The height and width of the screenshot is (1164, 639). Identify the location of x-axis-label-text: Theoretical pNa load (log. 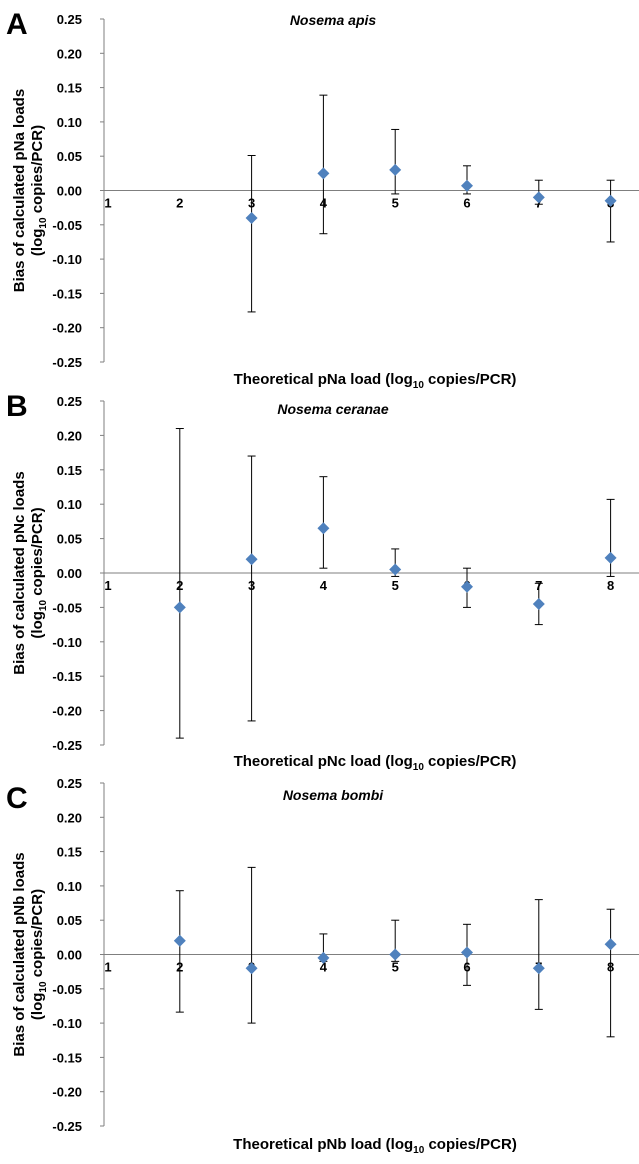
(323, 379).